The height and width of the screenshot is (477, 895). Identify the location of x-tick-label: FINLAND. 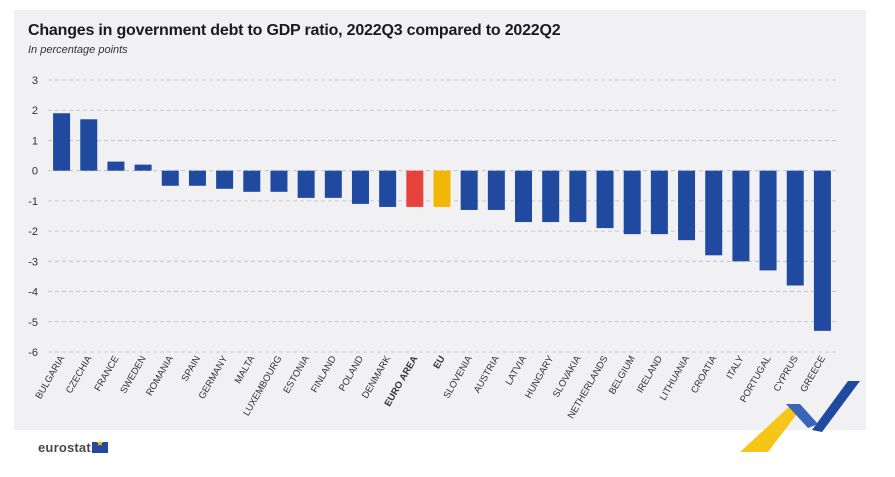
(324, 374).